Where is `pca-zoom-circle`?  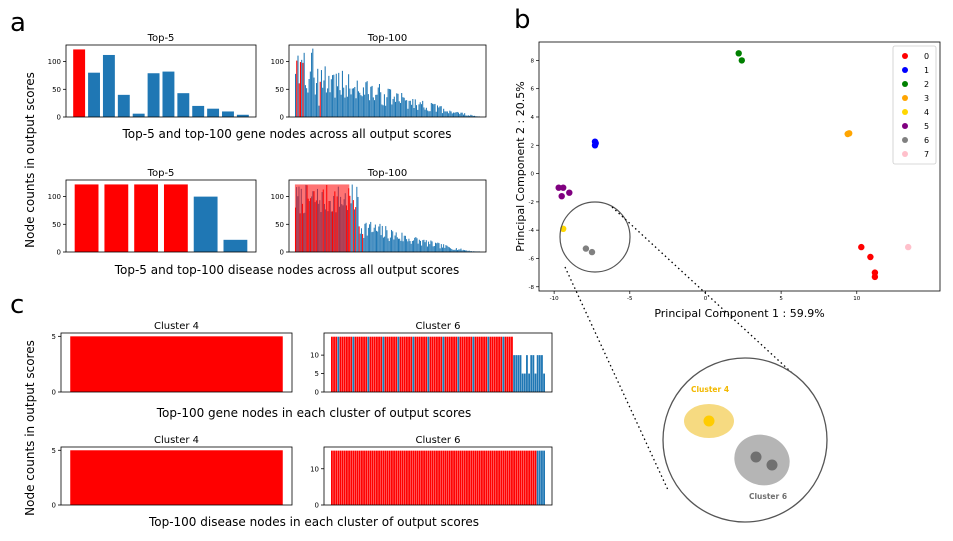
pca-zoom-circle is located at coordinates (595, 237).